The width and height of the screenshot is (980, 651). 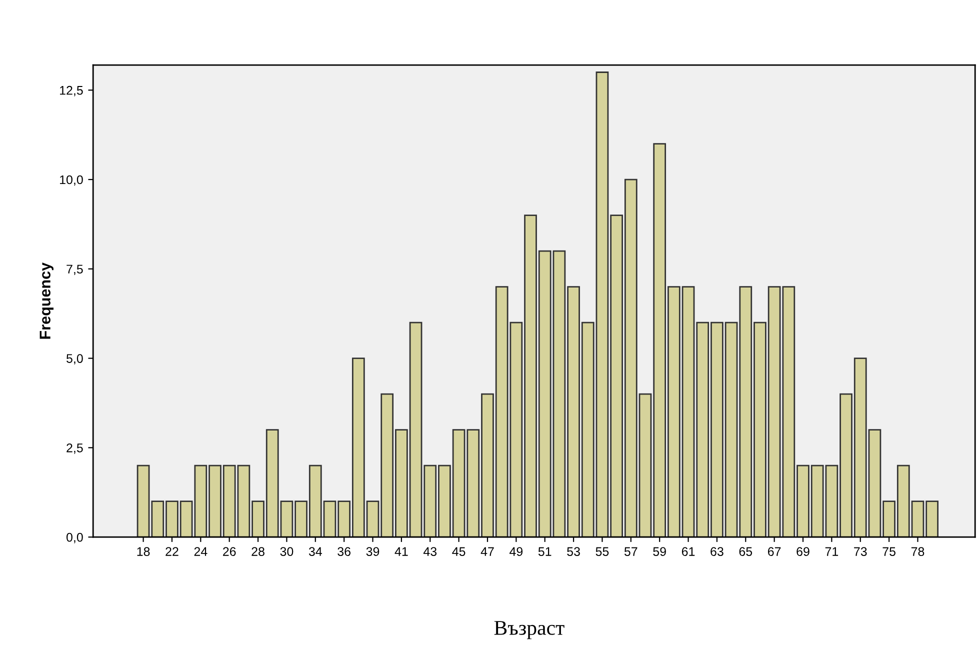 I want to click on x-tick-label: 18, so click(x=143, y=551).